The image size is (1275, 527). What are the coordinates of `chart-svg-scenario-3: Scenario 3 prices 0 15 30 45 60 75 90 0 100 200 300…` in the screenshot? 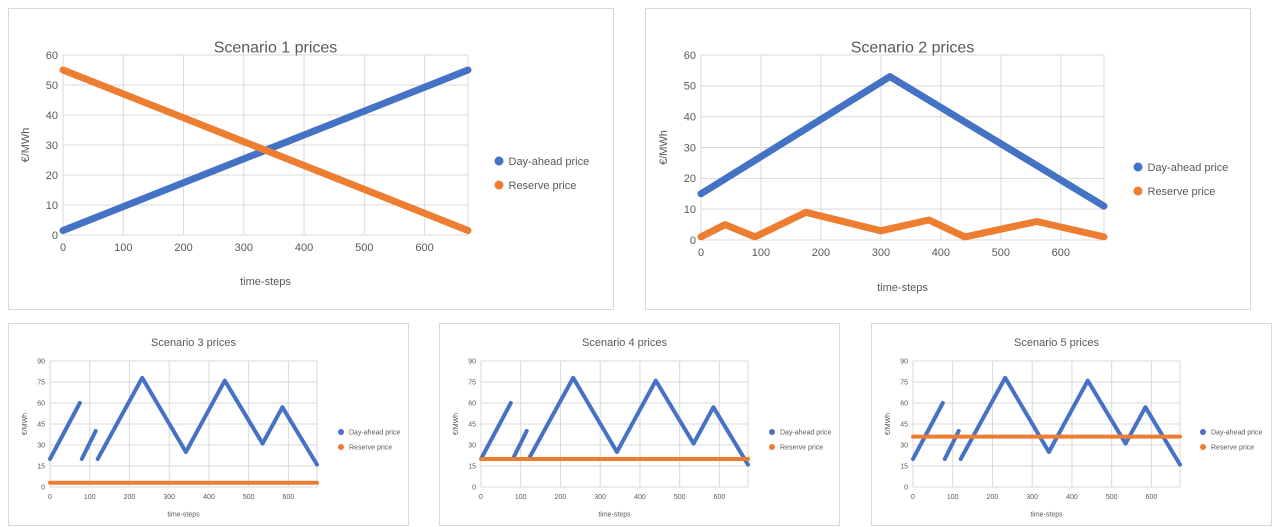 It's located at (211, 428).